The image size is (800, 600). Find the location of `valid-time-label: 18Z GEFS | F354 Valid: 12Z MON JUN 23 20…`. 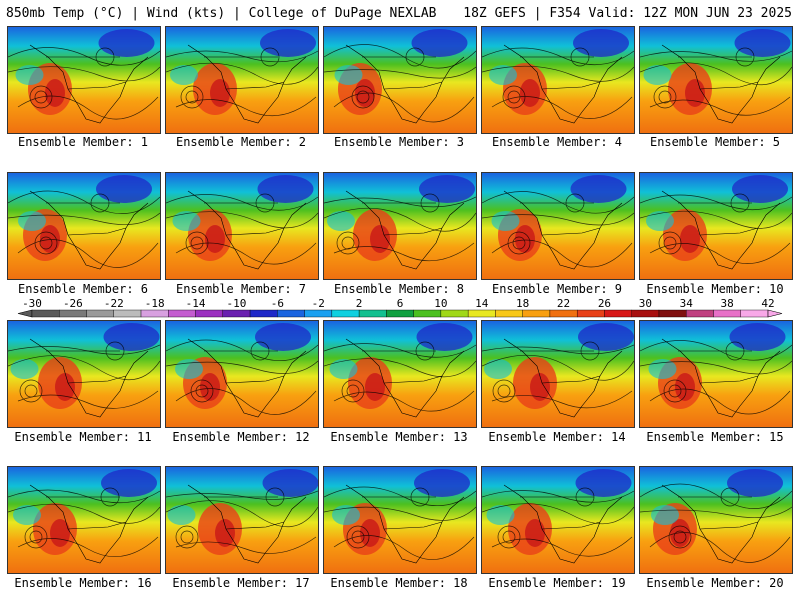

valid-time-label: 18Z GEFS | F354 Valid: 12Z MON JUN 23 20… is located at coordinates (627, 13).